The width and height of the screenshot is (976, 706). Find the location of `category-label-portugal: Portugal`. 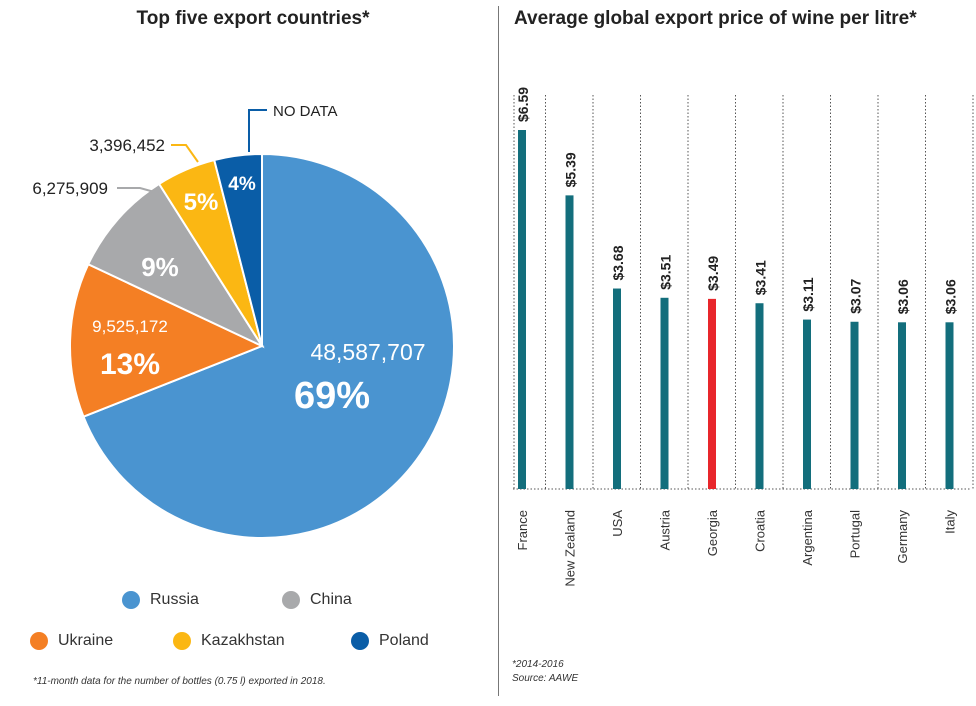

category-label-portugal: Portugal is located at coordinates (855, 534).